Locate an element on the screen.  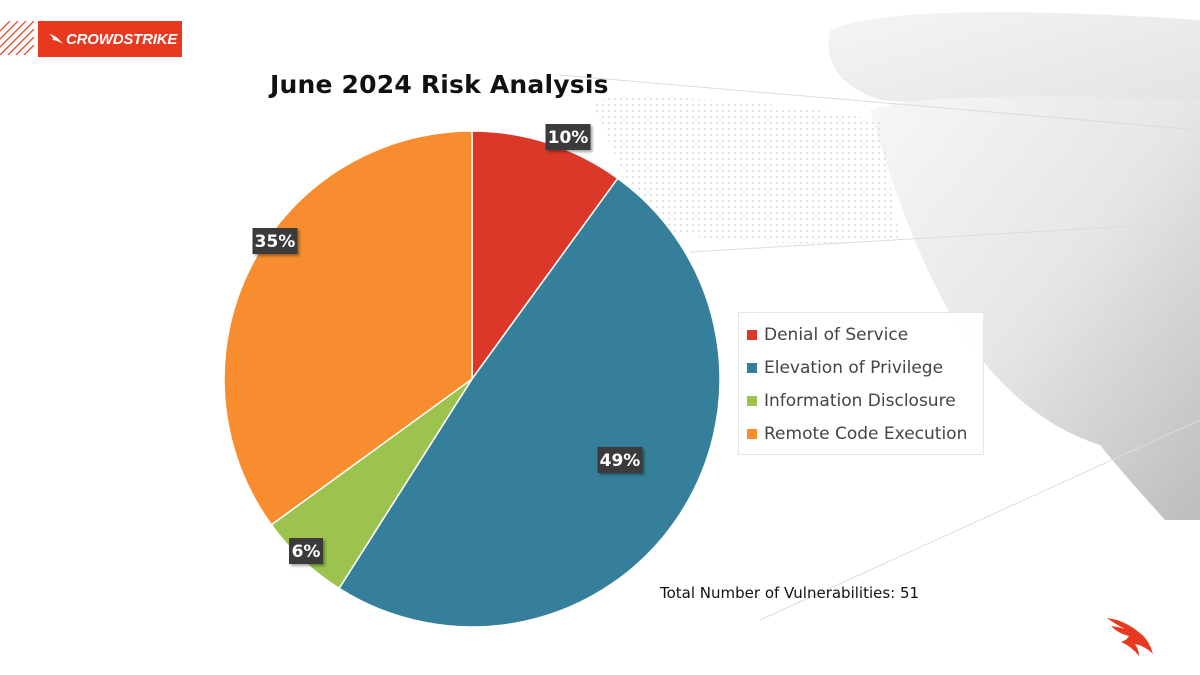
data-label: 49% is located at coordinates (620, 460).